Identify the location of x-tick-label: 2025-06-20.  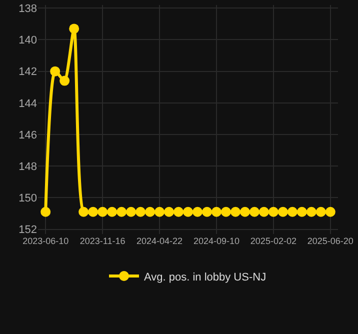
(330, 241).